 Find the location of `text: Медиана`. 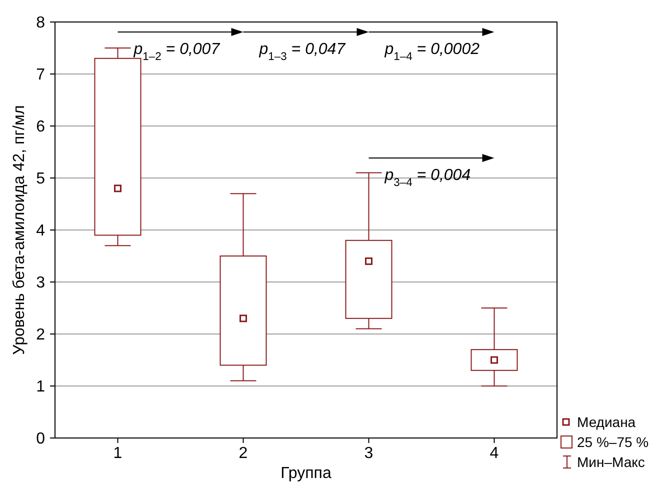

text: Медиана is located at coordinates (606, 422).